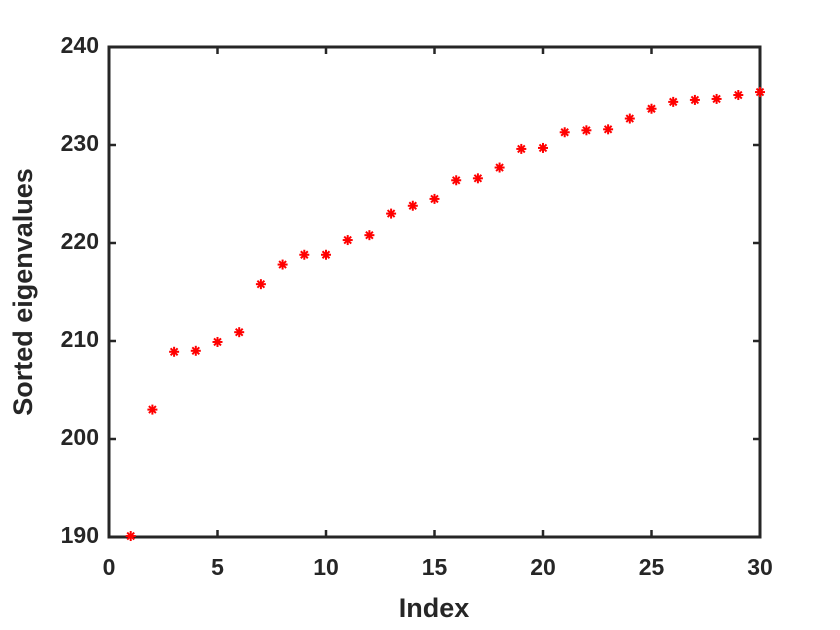 This screenshot has height=630, width=840. Describe the element at coordinates (80, 45) in the screenshot. I see `y-tick-label: 240` at that location.